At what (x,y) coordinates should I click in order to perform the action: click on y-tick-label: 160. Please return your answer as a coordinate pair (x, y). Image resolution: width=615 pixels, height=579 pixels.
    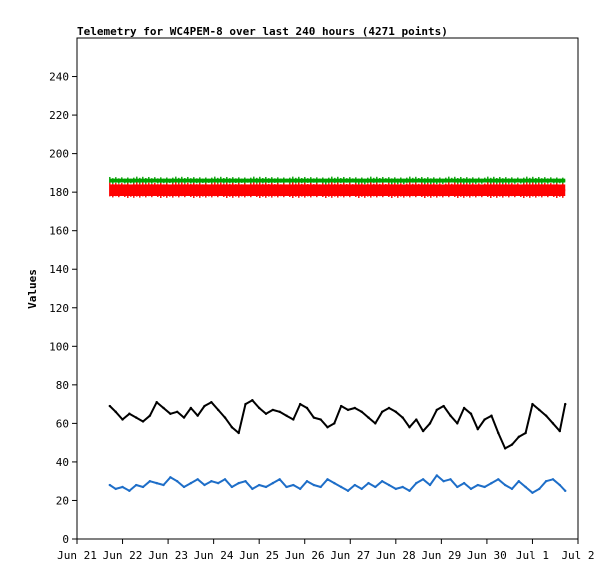
    Looking at the image, I should click on (59, 231).